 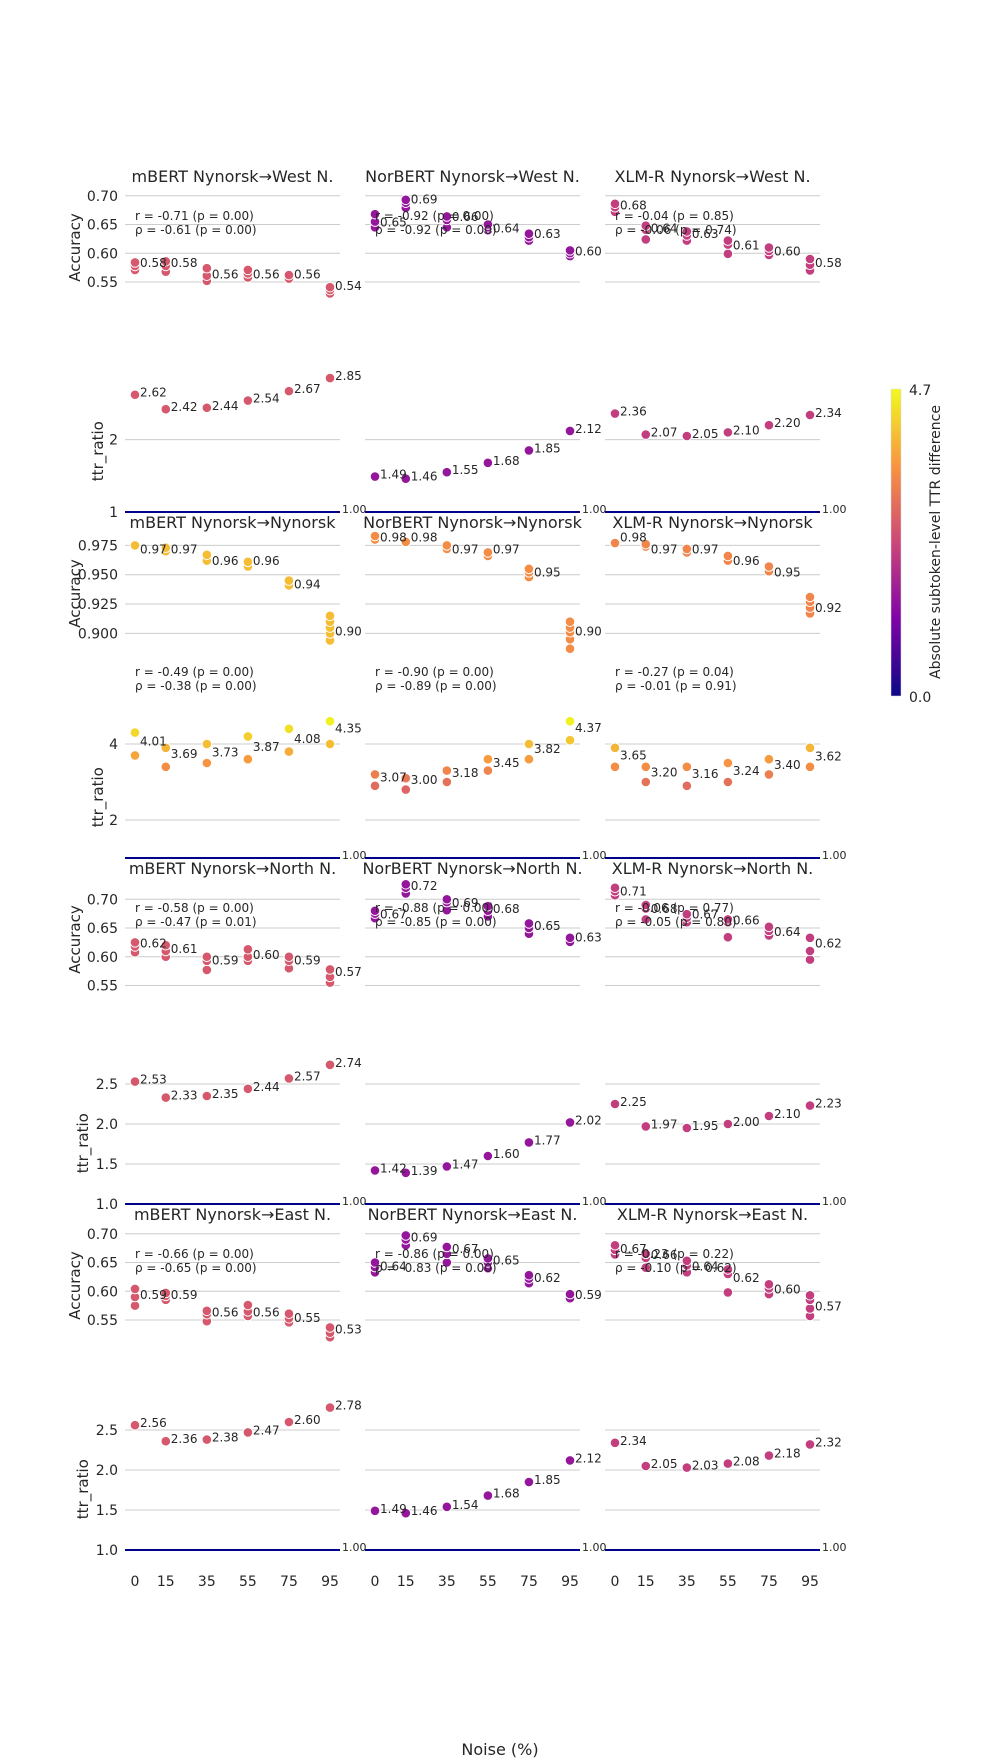 I want to click on accuracy-mean-label: 0.59, so click(x=153, y=1295).